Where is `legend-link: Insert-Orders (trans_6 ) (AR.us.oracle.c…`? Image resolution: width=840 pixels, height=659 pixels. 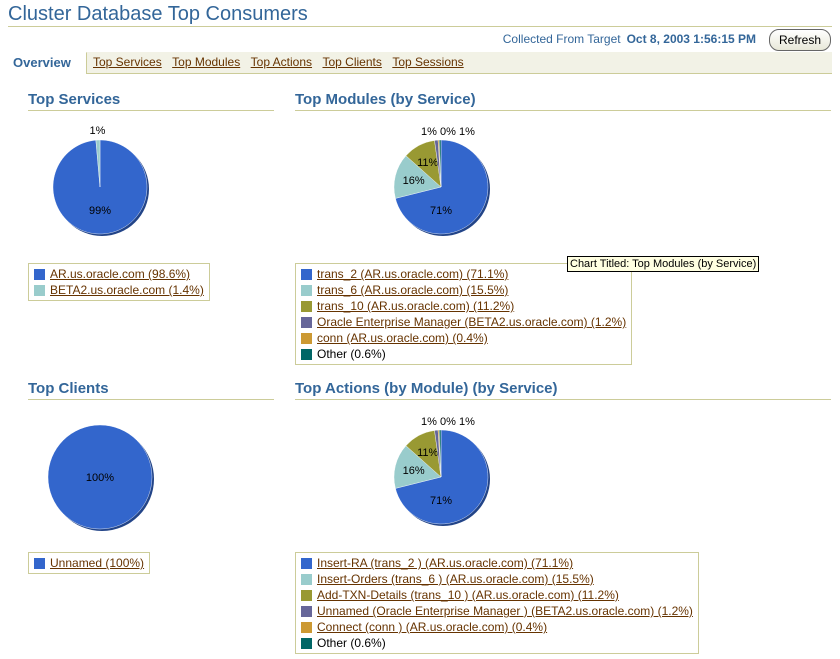 legend-link: Insert-Orders (trans_6 ) (AR.us.oracle.c… is located at coordinates (455, 579).